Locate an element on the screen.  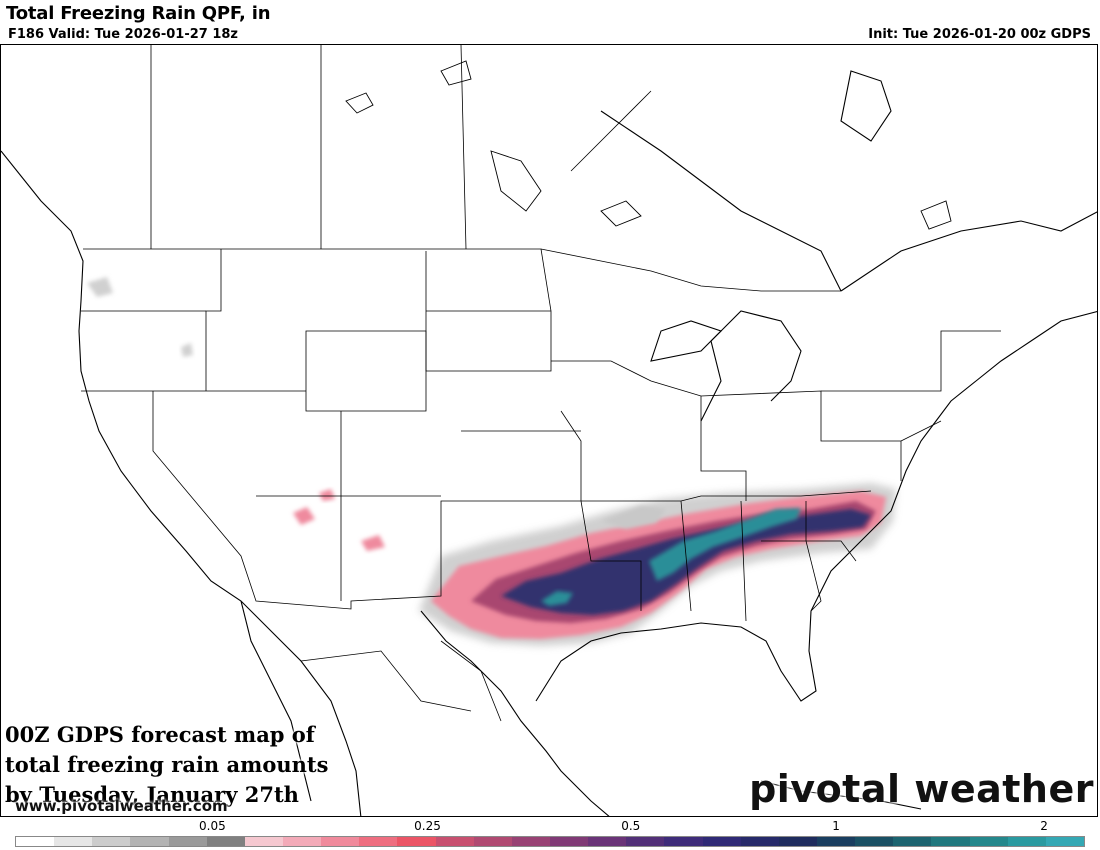
caption-line: total freezing rain amounts is located at coordinates (167, 764).